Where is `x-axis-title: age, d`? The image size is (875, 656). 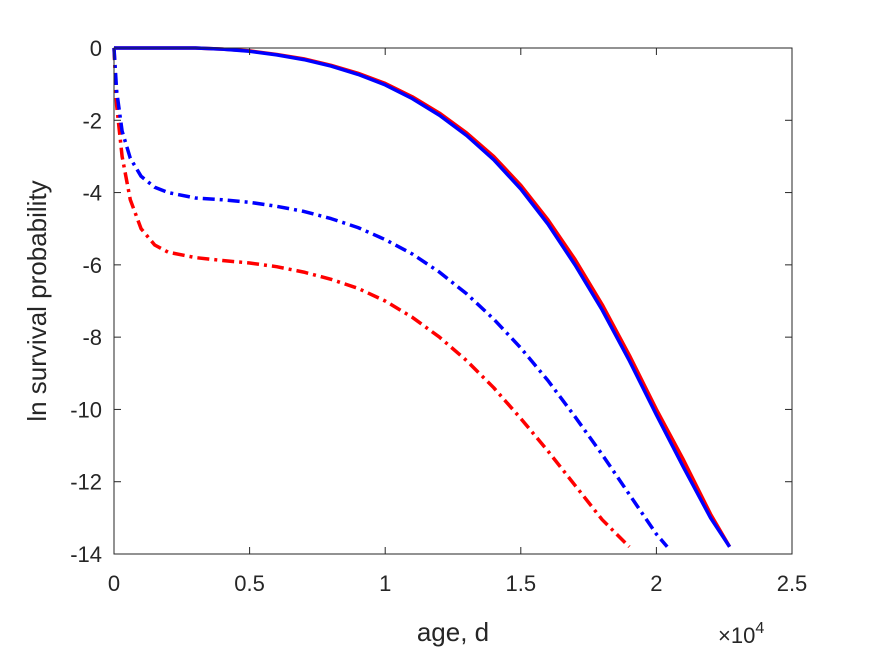
x-axis-title: age, d is located at coordinates (453, 632).